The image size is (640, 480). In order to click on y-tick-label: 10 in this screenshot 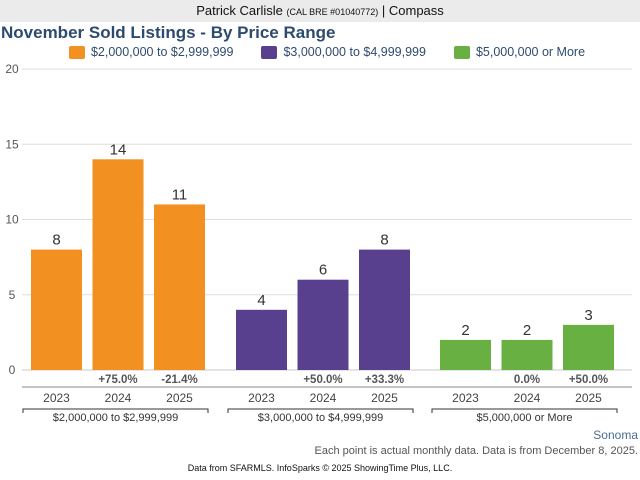, I will do `click(12, 220)`.